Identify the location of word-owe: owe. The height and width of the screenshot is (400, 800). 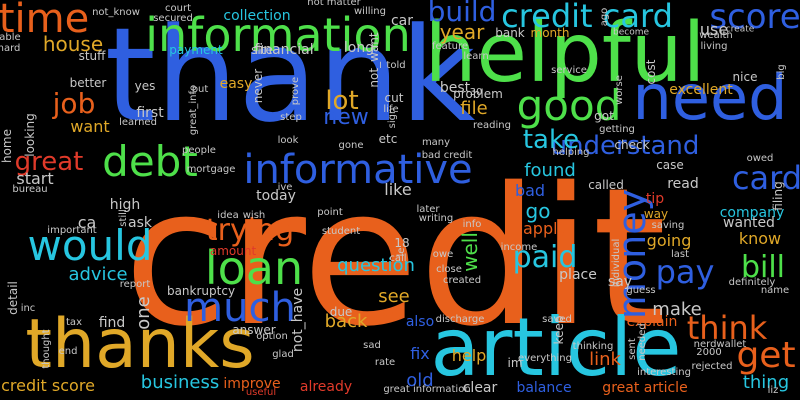
(443, 254).